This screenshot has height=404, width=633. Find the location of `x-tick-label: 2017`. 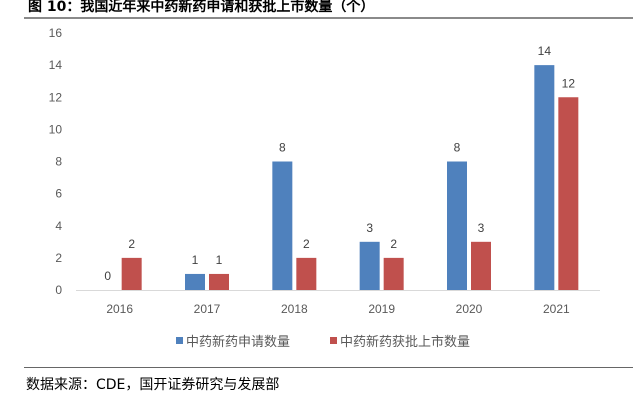

x-tick-label: 2017 is located at coordinates (207, 309).